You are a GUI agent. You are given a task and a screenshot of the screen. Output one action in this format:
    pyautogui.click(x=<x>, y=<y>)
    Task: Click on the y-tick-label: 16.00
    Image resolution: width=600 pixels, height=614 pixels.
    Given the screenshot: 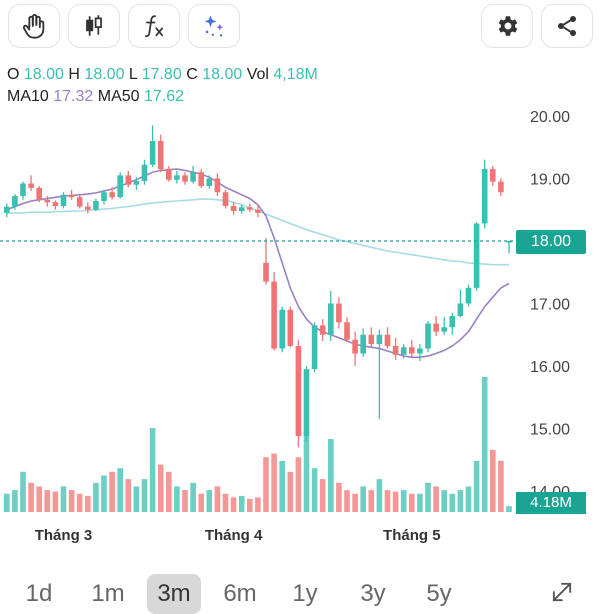 What is the action you would take?
    pyautogui.click(x=550, y=367)
    